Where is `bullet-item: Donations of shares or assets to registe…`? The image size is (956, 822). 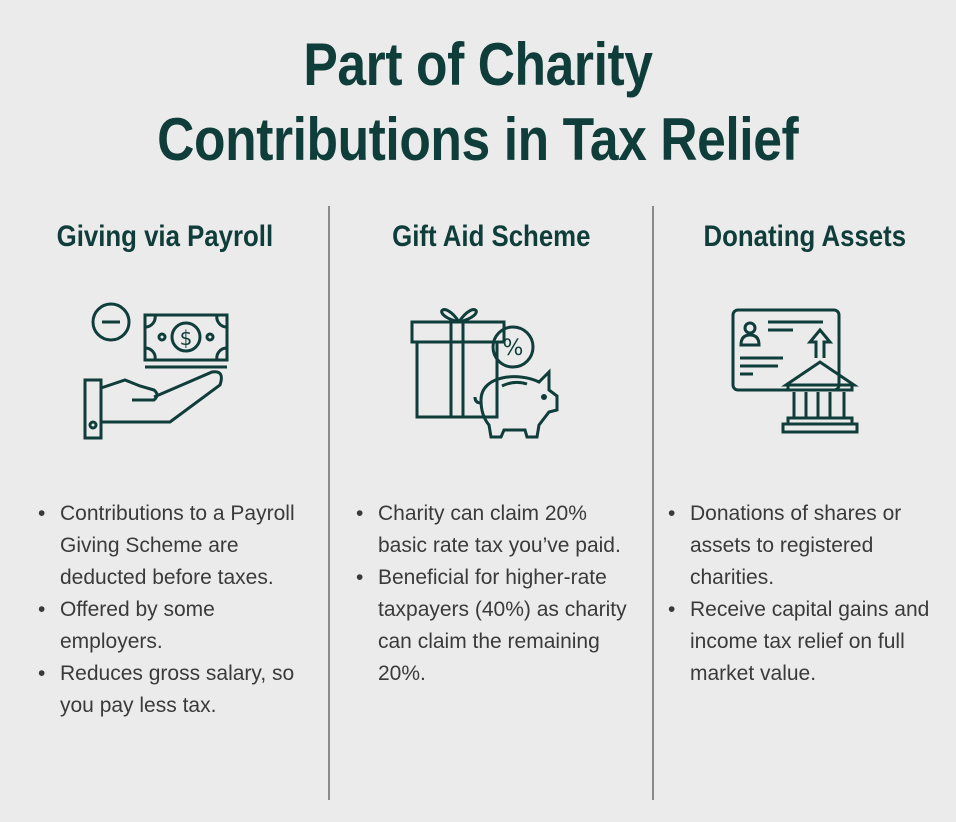
bullet-item: Donations of shares or assets to registe… is located at coordinates (804, 546).